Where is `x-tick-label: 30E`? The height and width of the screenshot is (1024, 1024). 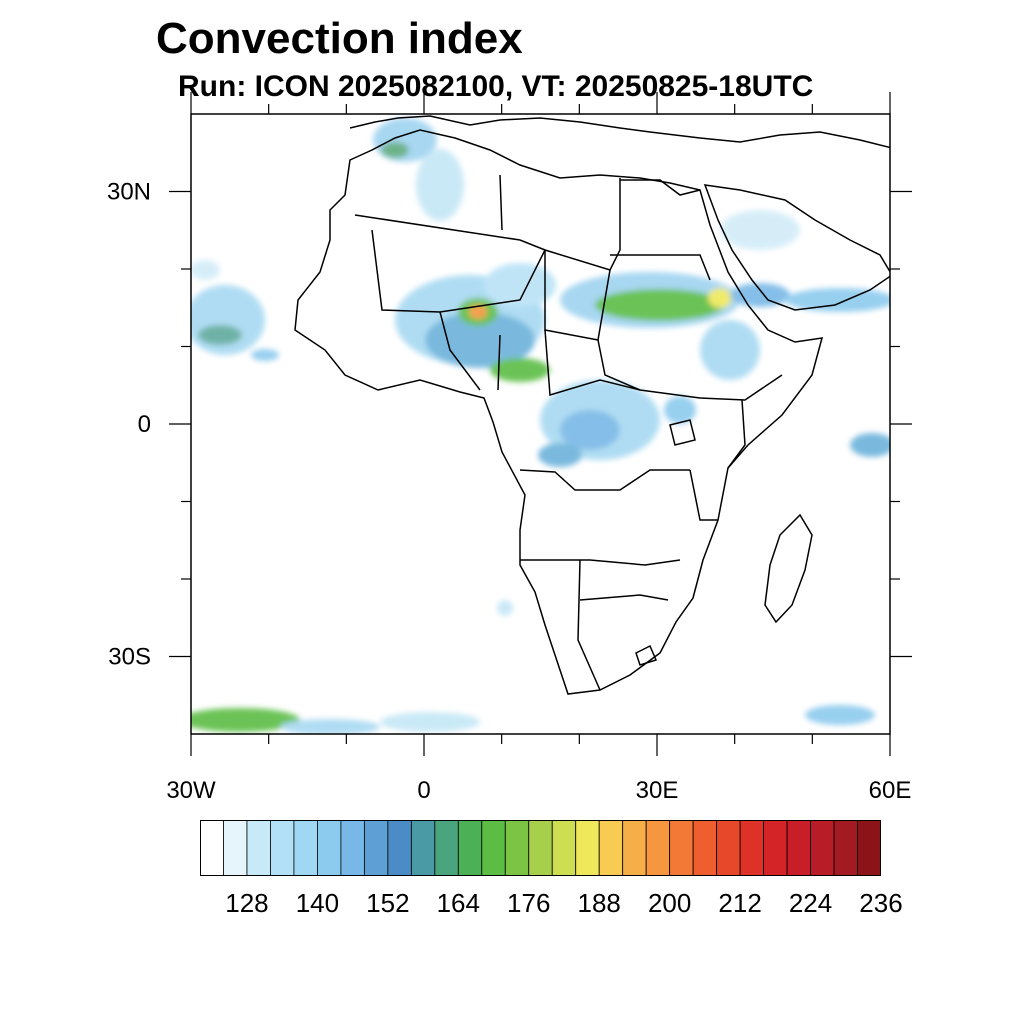
x-tick-label: 30E is located at coordinates (657, 790).